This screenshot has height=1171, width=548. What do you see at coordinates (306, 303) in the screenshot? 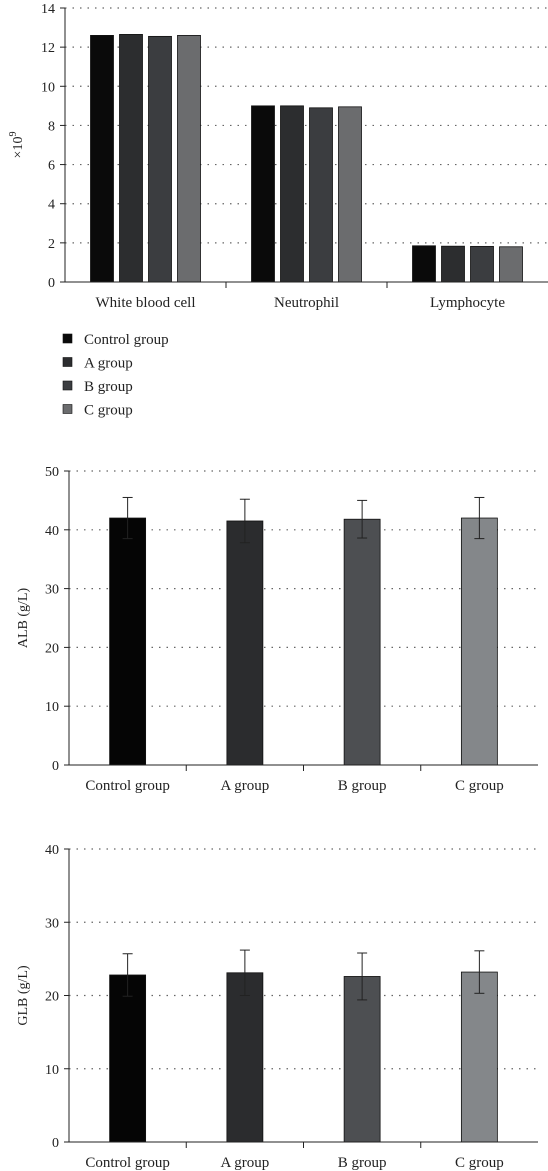
I see `x-tick-label: Neutrophil` at bounding box center [306, 303].